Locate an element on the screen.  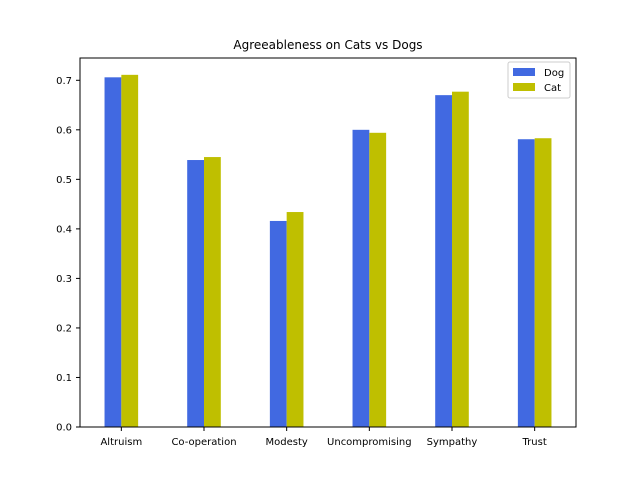
bar-cat-uncompromising is located at coordinates (378, 280).